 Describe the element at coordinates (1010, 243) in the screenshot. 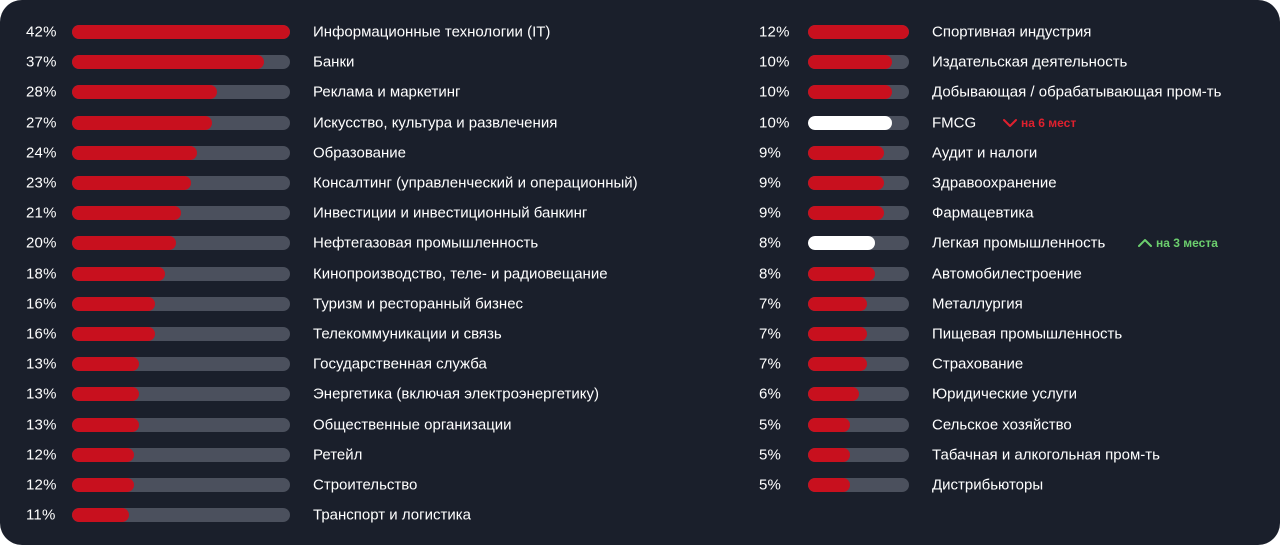

I see `bar-row: 8% Легкая промышленность на 3 места` at that location.